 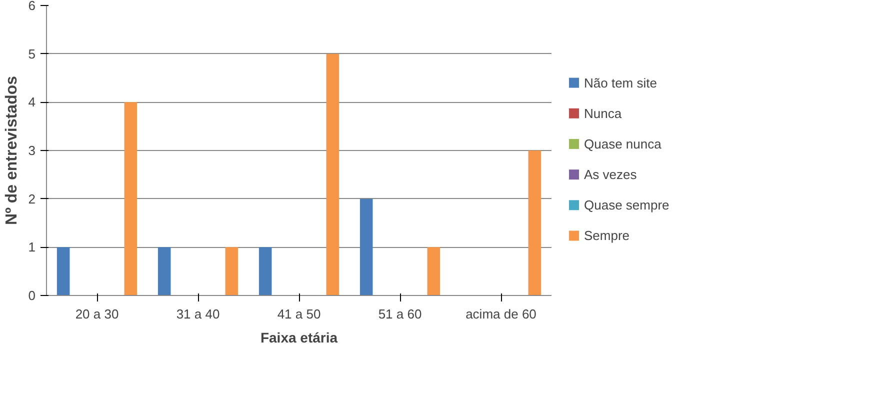 I want to click on y-axis-title: Nº de entrevistados, so click(x=11, y=150).